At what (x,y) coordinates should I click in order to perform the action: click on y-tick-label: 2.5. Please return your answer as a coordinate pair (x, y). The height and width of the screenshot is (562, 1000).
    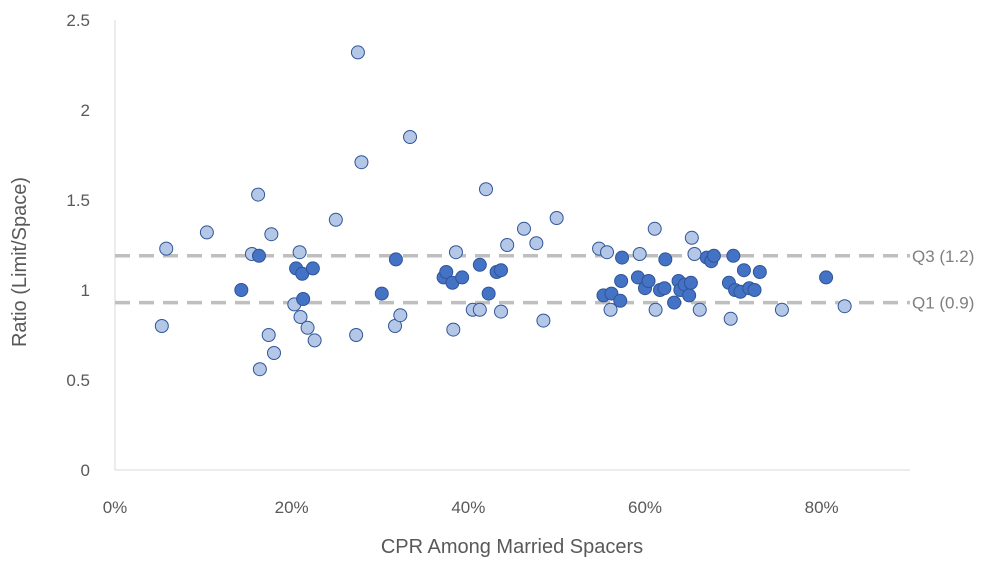
    Looking at the image, I should click on (78, 20).